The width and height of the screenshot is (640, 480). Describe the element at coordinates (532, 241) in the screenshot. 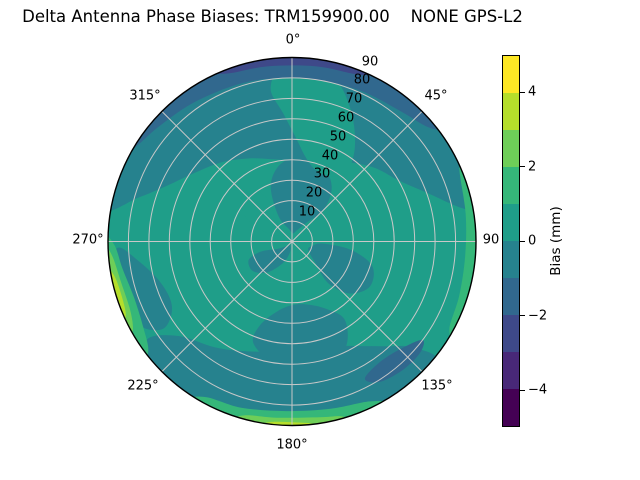

I see `colorbar-ticklabel-0: 0` at that location.